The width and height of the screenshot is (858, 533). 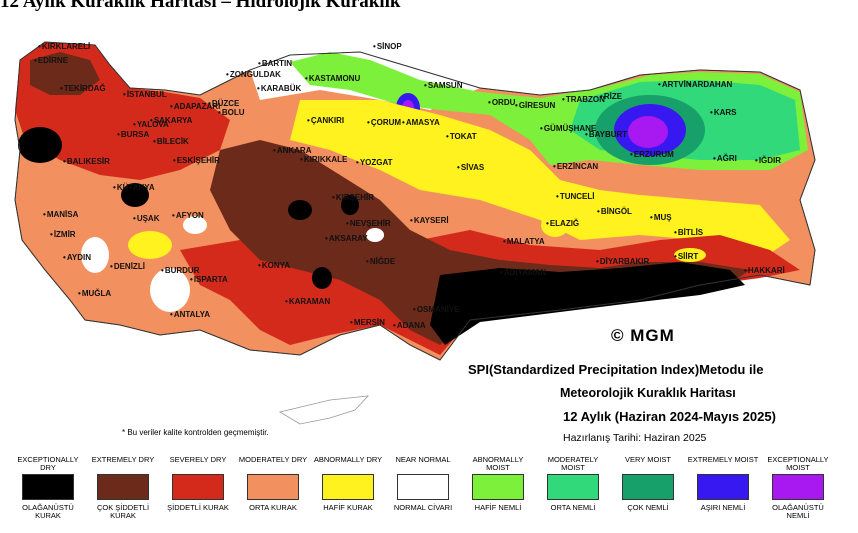 What do you see at coordinates (384, 122) in the screenshot?
I see `city-label: ÇORUM` at bounding box center [384, 122].